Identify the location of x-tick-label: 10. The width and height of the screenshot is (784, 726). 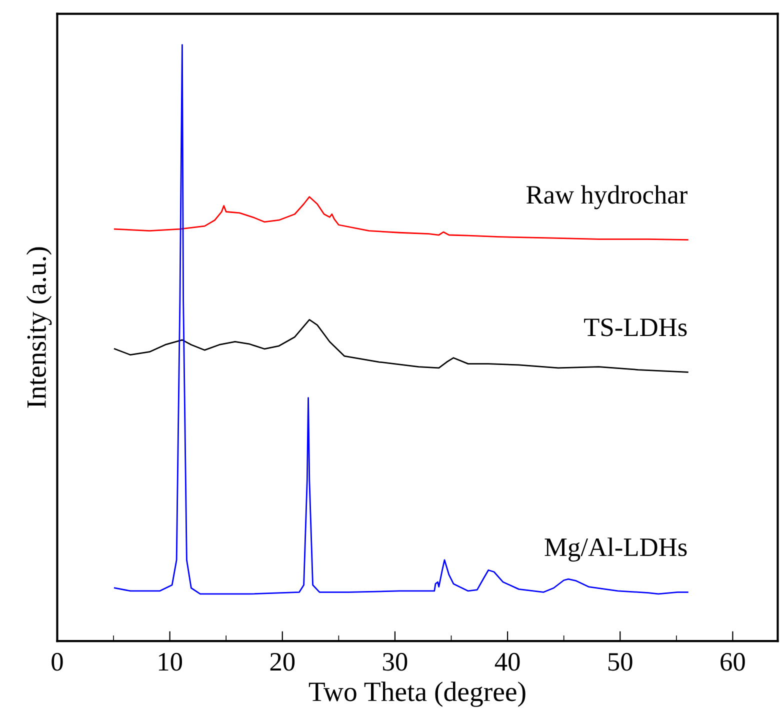
(170, 661).